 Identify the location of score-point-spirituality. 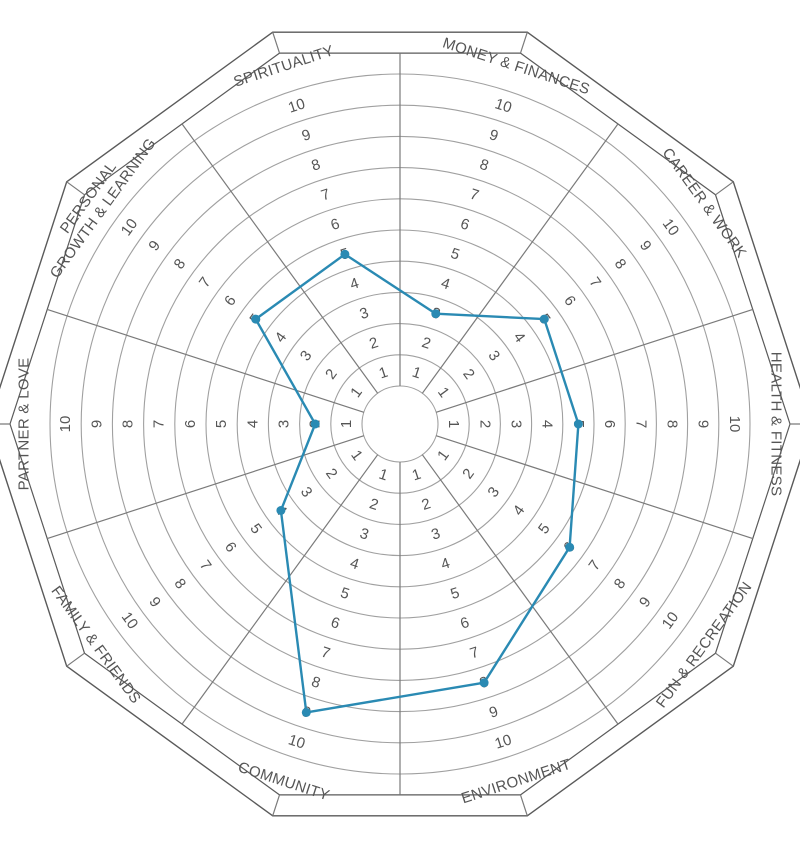
(345, 254).